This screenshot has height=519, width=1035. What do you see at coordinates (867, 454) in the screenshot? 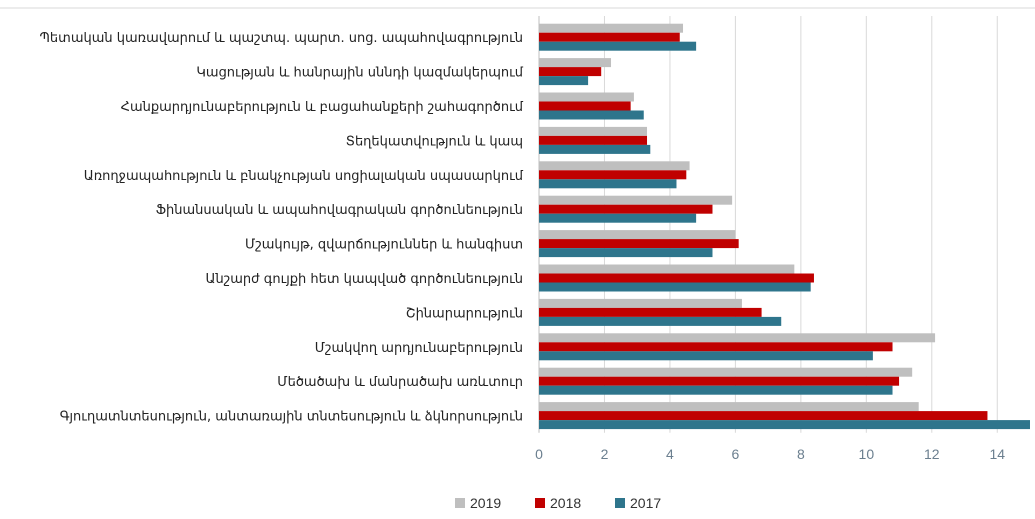
I see `x-tick-label: 10` at bounding box center [867, 454].